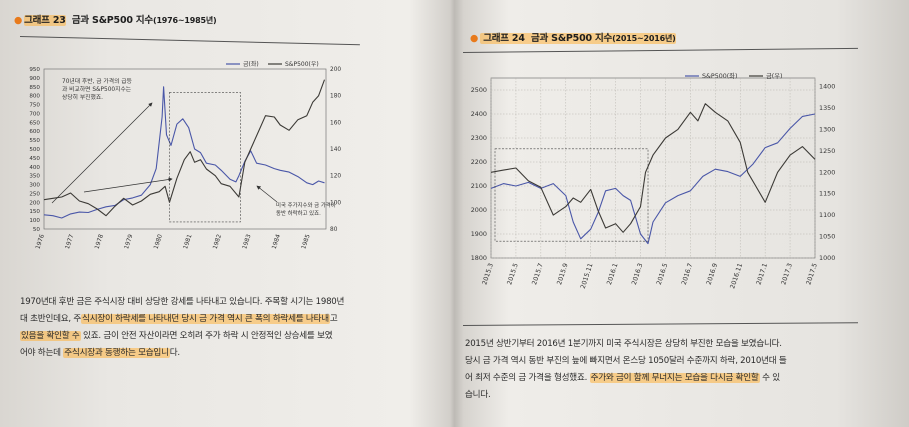 Image resolution: width=909 pixels, height=427 pixels. I want to click on arrow-short, so click(128, 185).